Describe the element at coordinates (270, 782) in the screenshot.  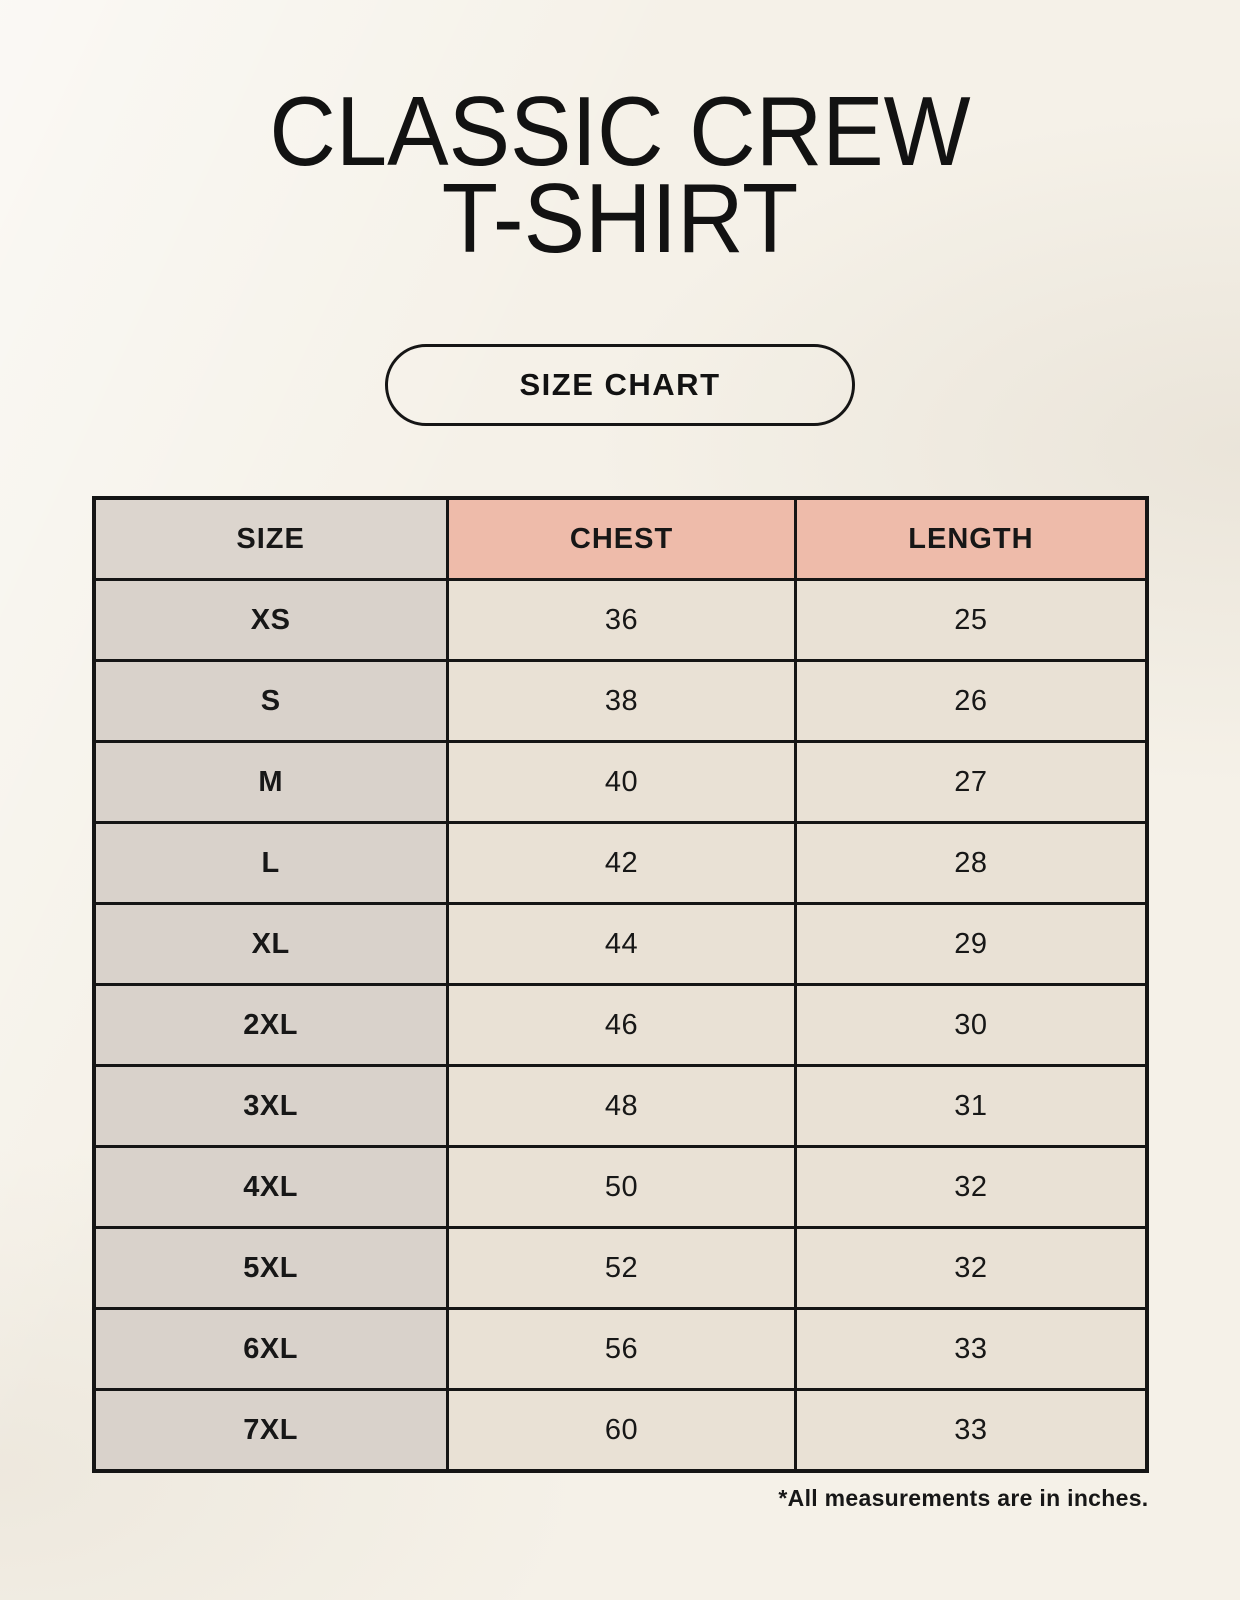
I see `size-cell: M` at that location.